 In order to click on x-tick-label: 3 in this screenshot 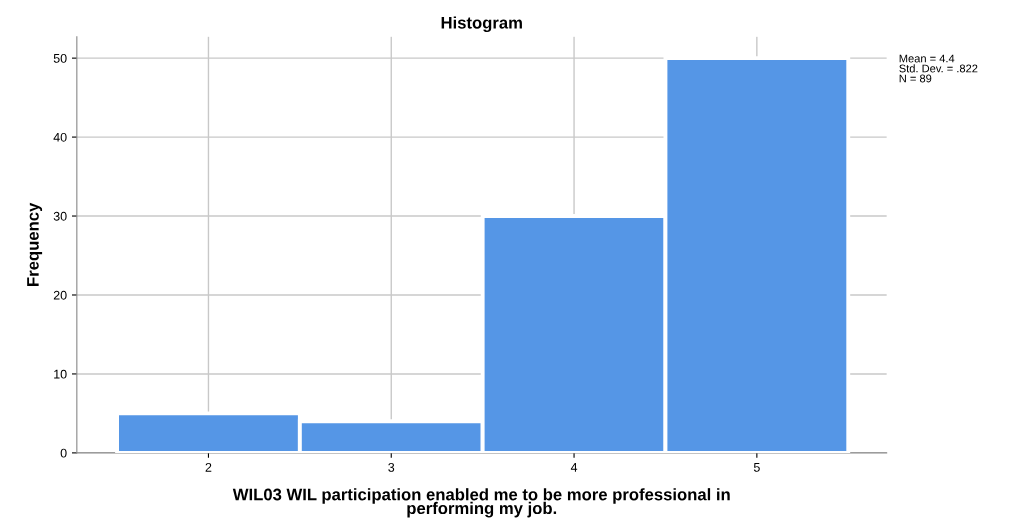, I will do `click(391, 467)`.